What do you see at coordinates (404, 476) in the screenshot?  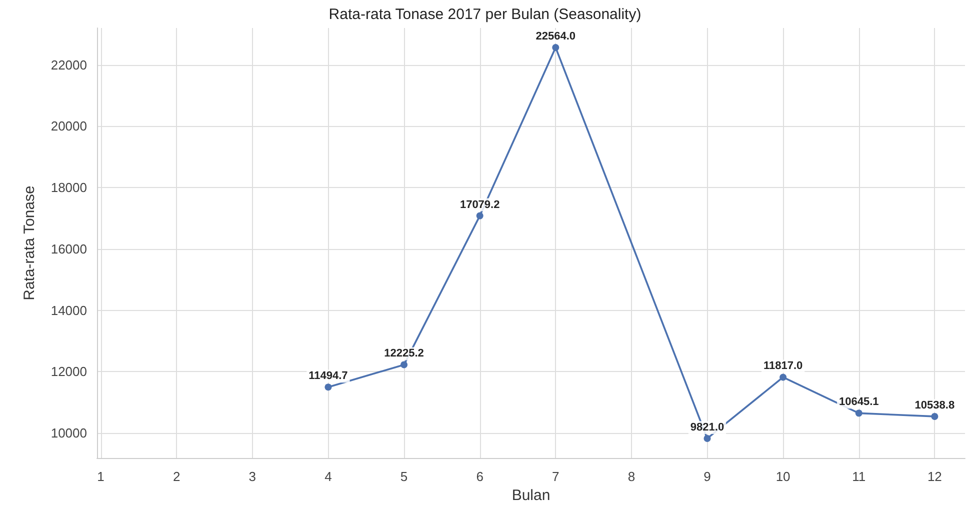 I see `x-tick-label: 5` at bounding box center [404, 476].